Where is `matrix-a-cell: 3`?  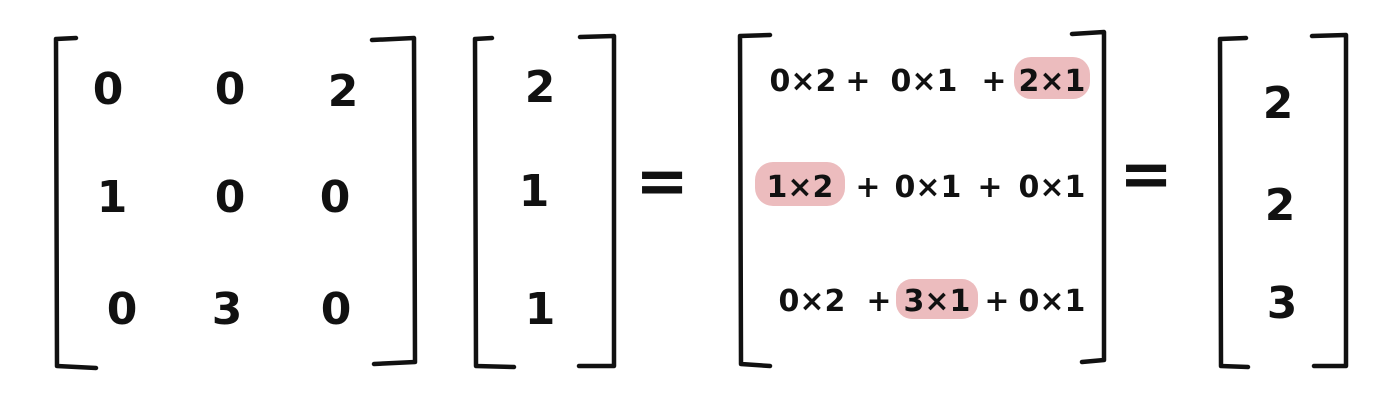 matrix-a-cell: 3 is located at coordinates (227, 309).